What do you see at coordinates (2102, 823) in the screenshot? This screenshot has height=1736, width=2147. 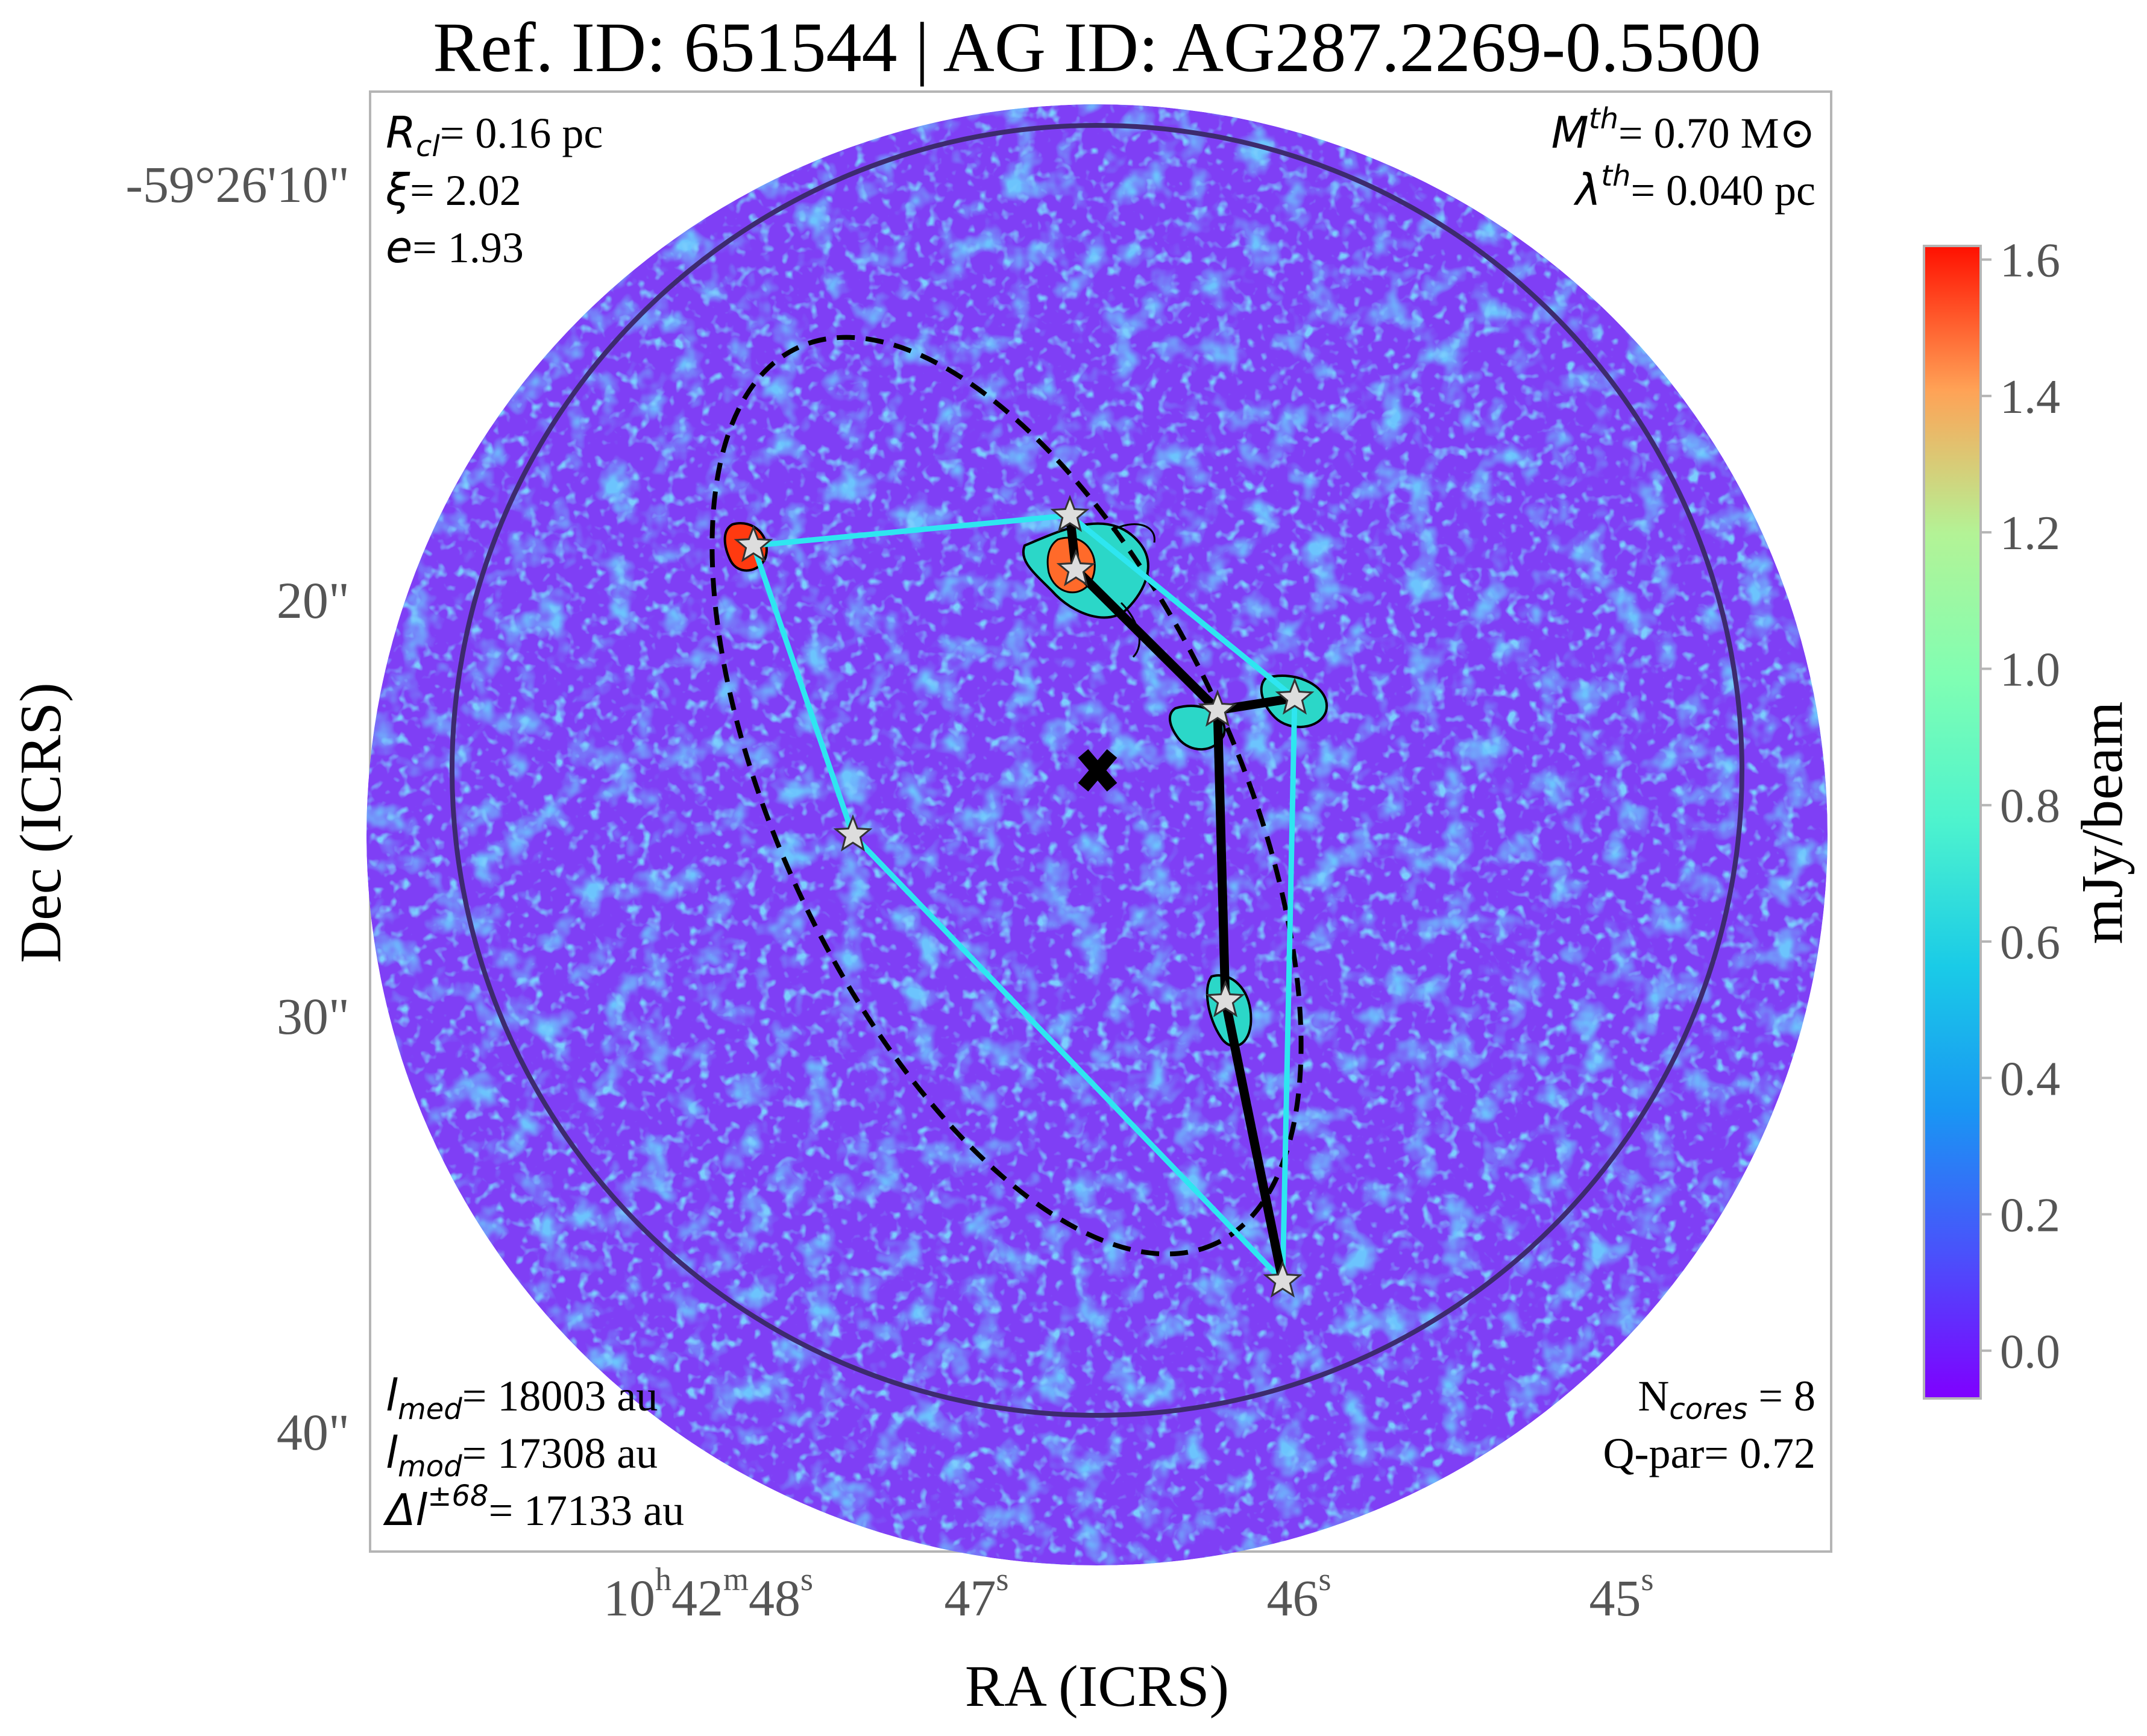 I see `colorbar-label: mJy/beam` at bounding box center [2102, 823].